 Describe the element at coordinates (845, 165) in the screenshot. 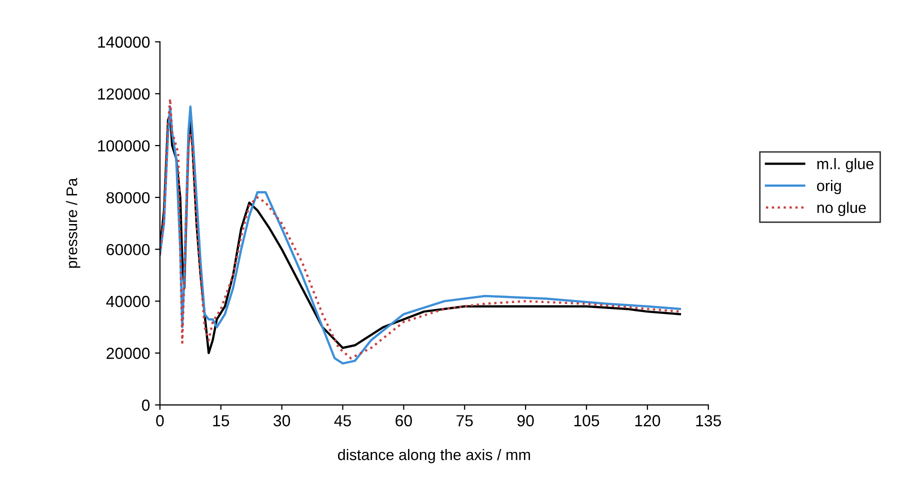

I see `legend-label: m.l. glue` at that location.